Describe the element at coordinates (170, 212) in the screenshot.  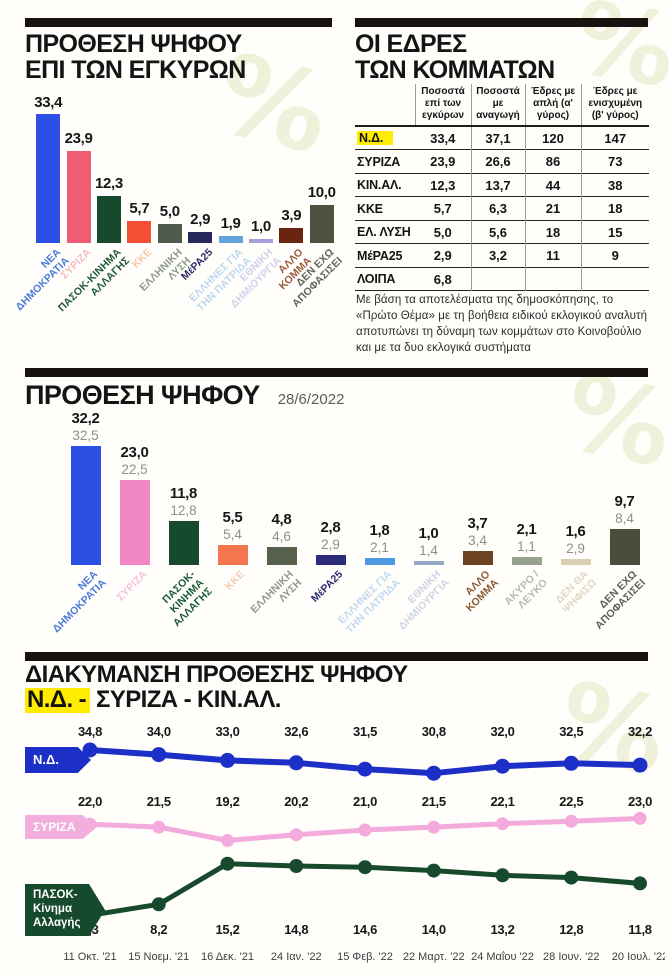
I see `bar-values-elliniki-lysi: 5,0` at that location.